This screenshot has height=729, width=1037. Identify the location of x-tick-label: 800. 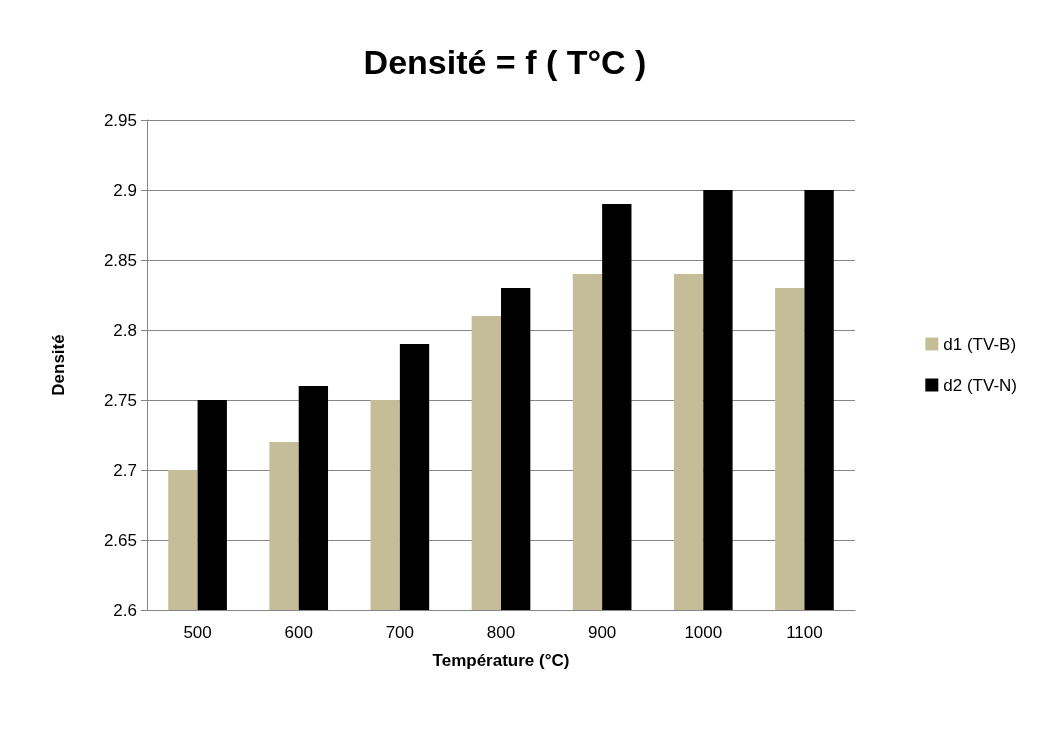
(501, 632).